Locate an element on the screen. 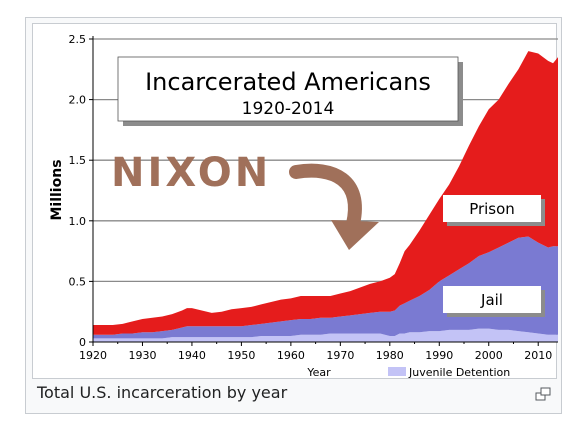 The height and width of the screenshot is (428, 588). y-tick-label: 1.5 is located at coordinates (78, 160).